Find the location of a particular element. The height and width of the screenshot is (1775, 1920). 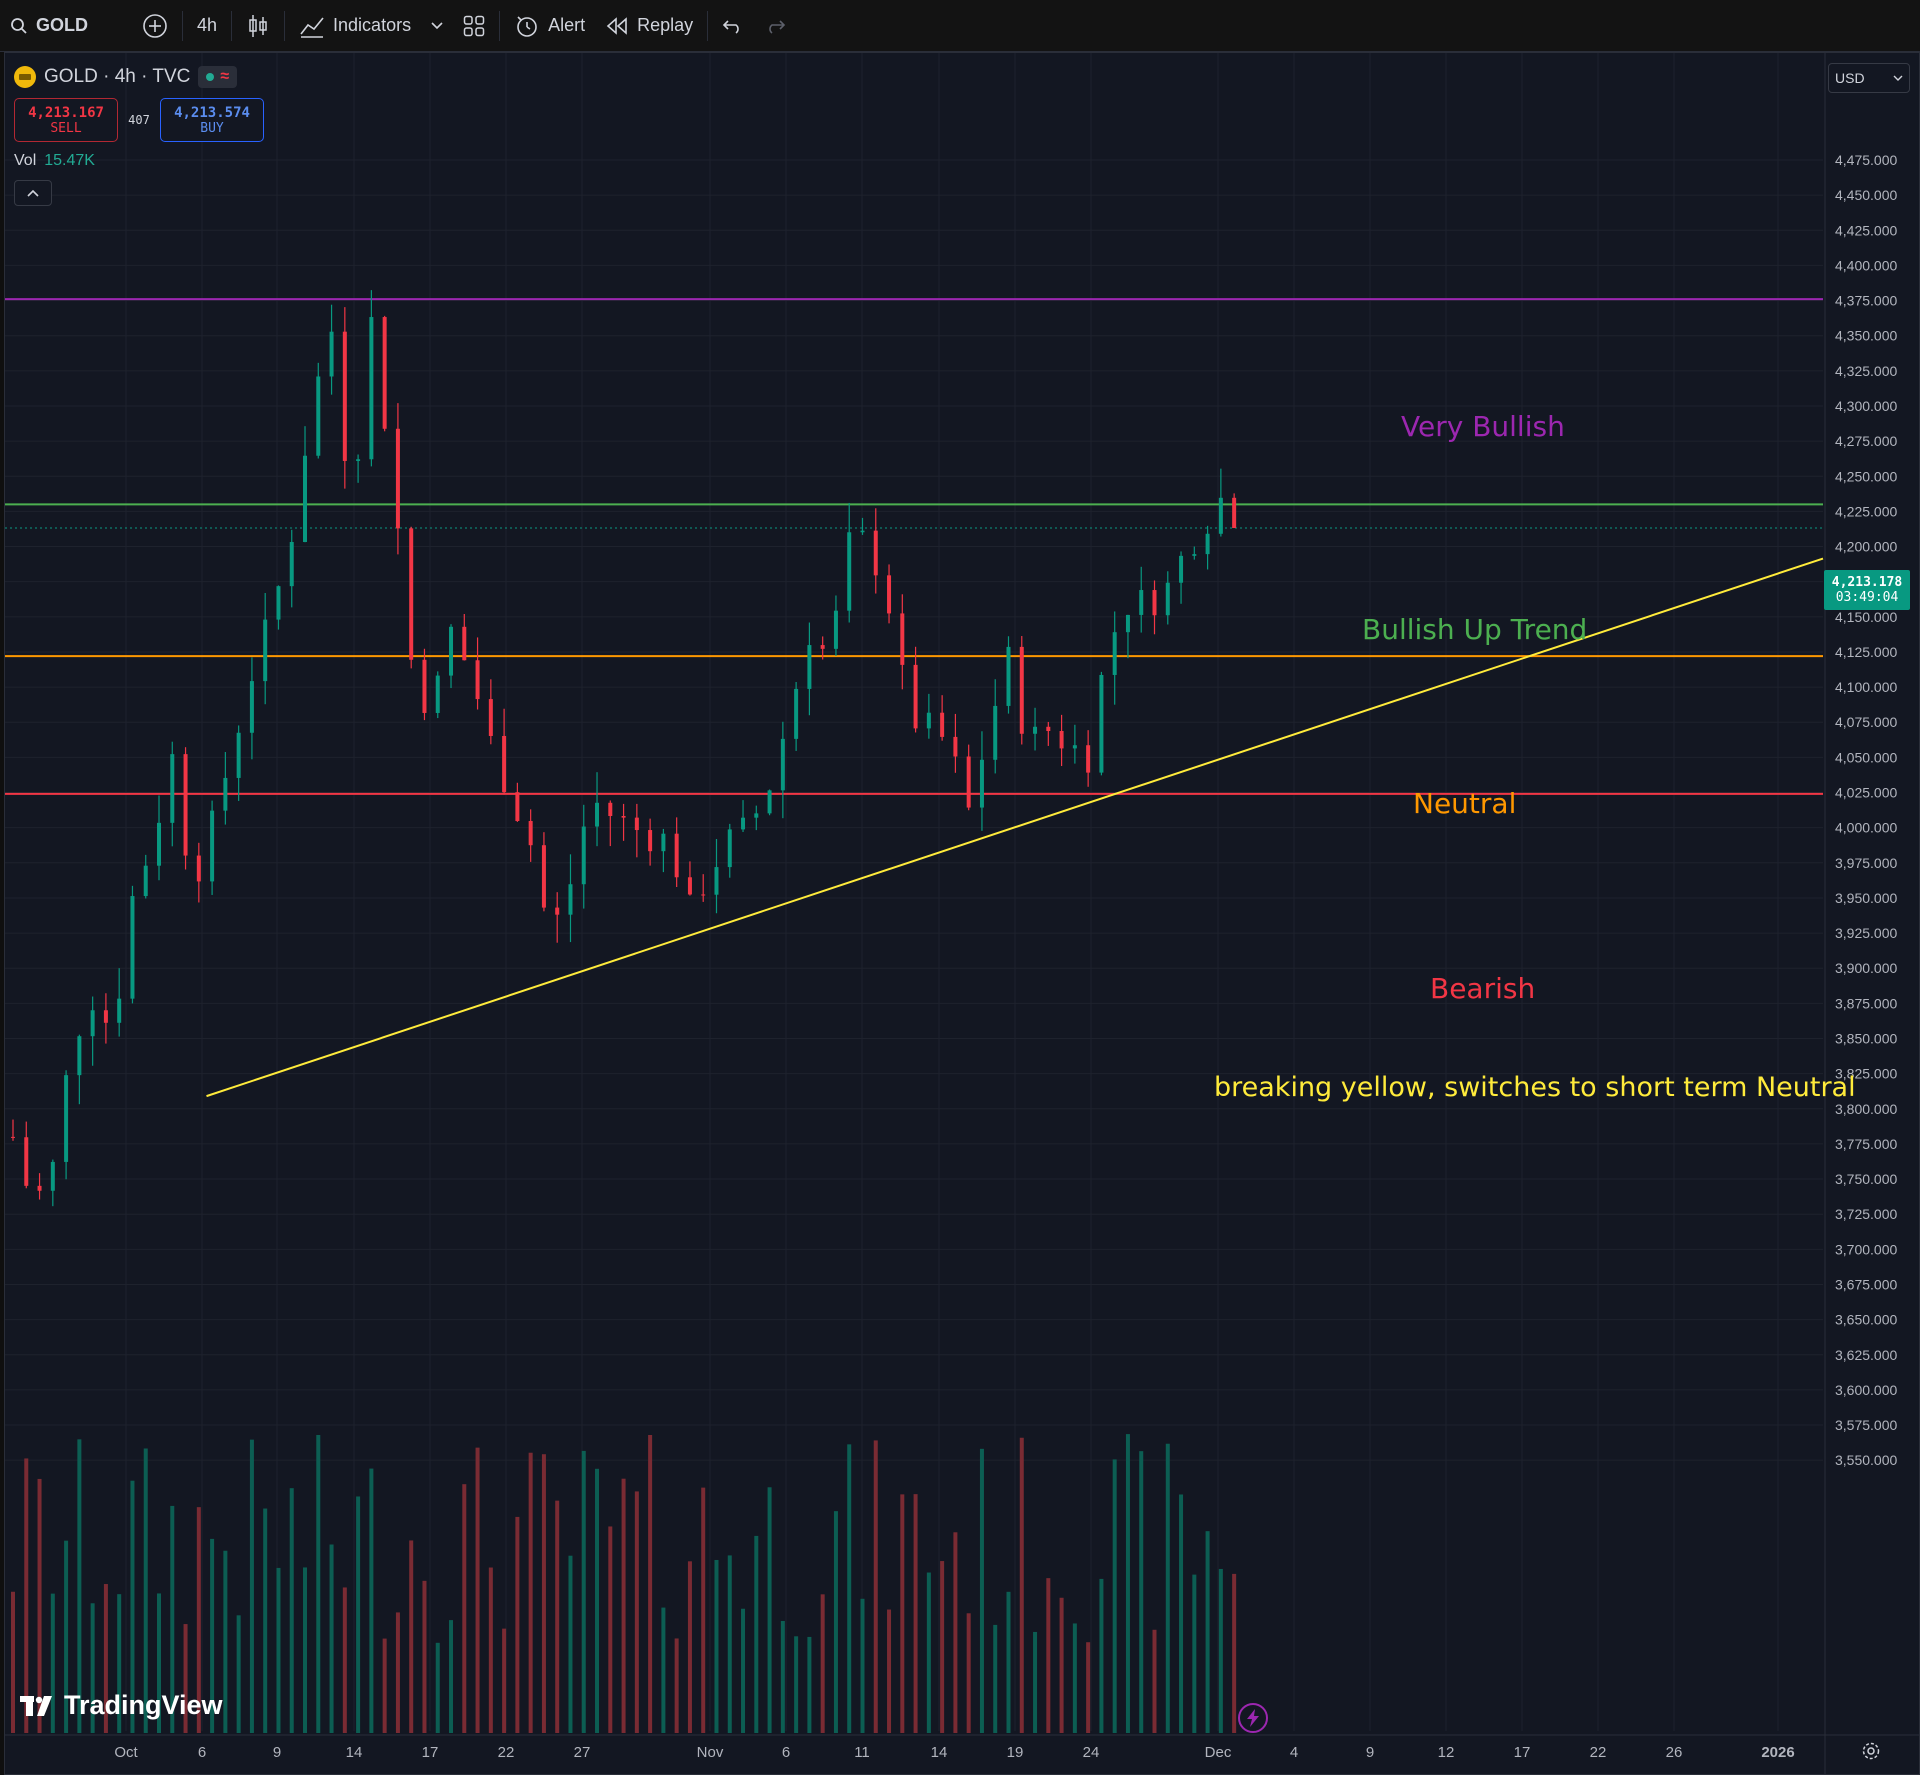

chart-type-button is located at coordinates (258, 26).